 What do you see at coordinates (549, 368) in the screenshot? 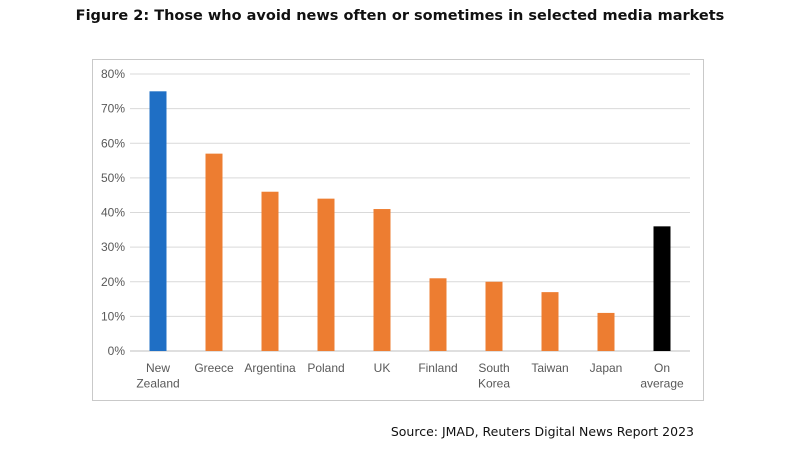
I see `x-tick-label: Taiwan` at bounding box center [549, 368].